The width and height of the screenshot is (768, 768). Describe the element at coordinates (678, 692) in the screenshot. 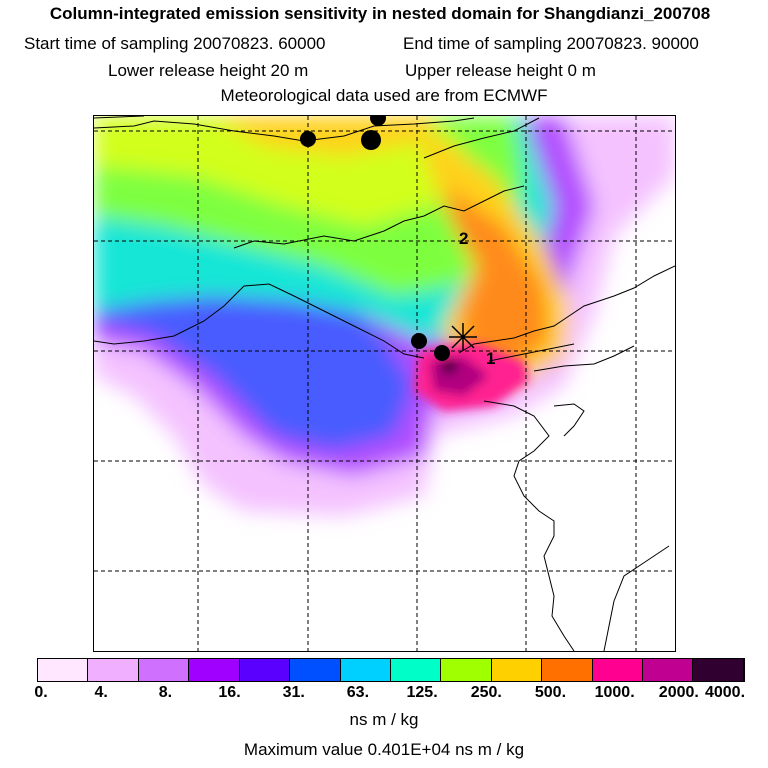

I see `colorbar-tick-label: 2000.` at that location.